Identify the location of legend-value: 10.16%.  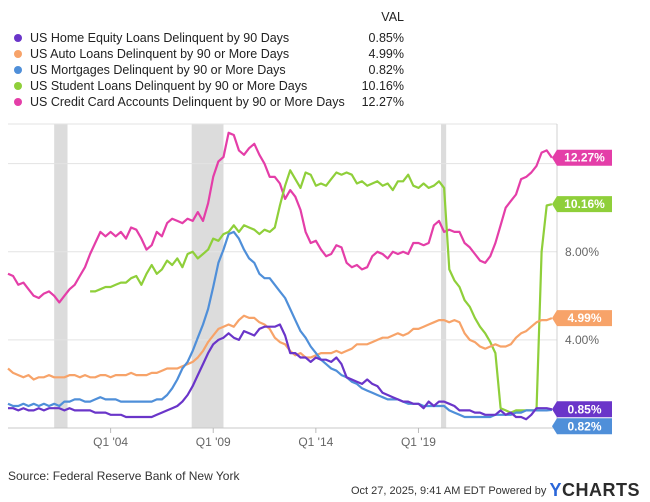
(382, 86).